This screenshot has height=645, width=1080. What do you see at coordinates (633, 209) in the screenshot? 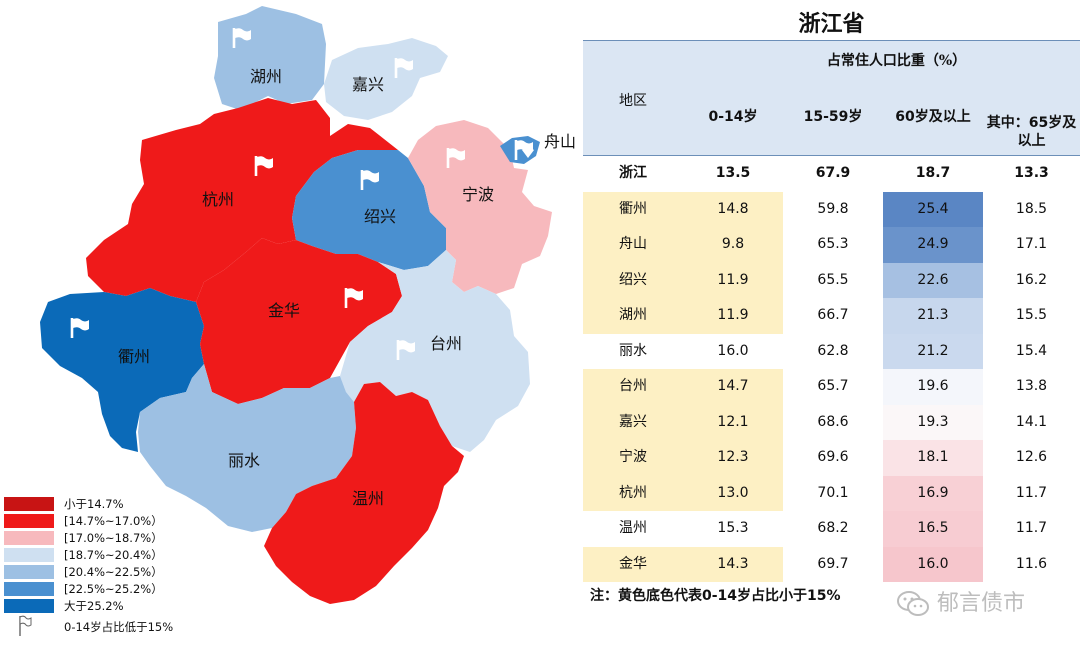
I see `cell-region: 衢州` at bounding box center [633, 209].